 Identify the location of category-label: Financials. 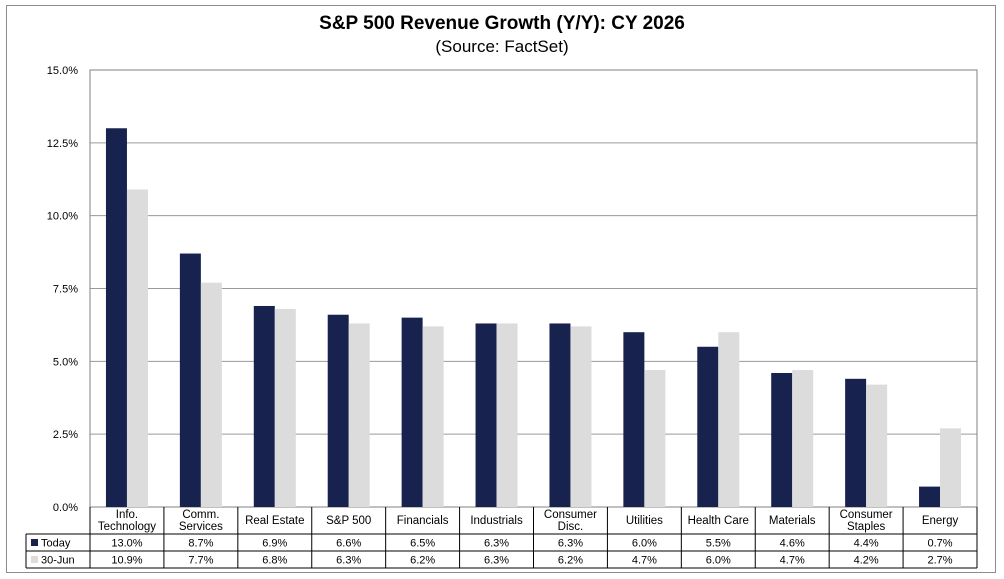
(423, 521).